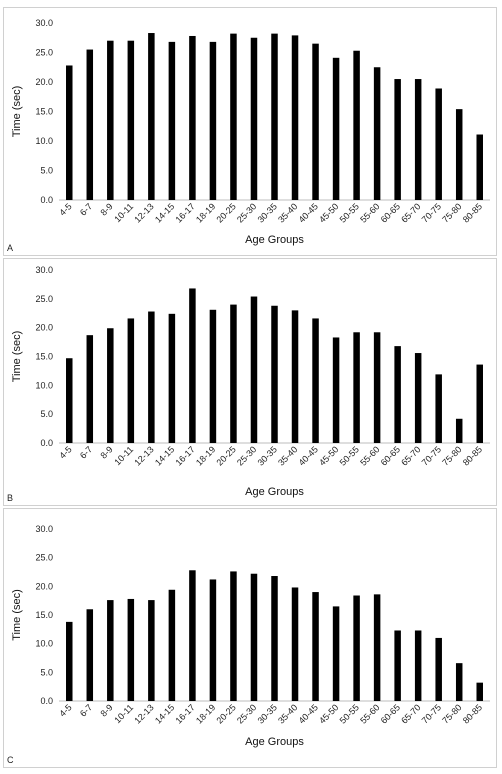 The height and width of the screenshot is (774, 502). What do you see at coordinates (431, 212) in the screenshot?
I see `x-tick-label: 70-75` at bounding box center [431, 212].